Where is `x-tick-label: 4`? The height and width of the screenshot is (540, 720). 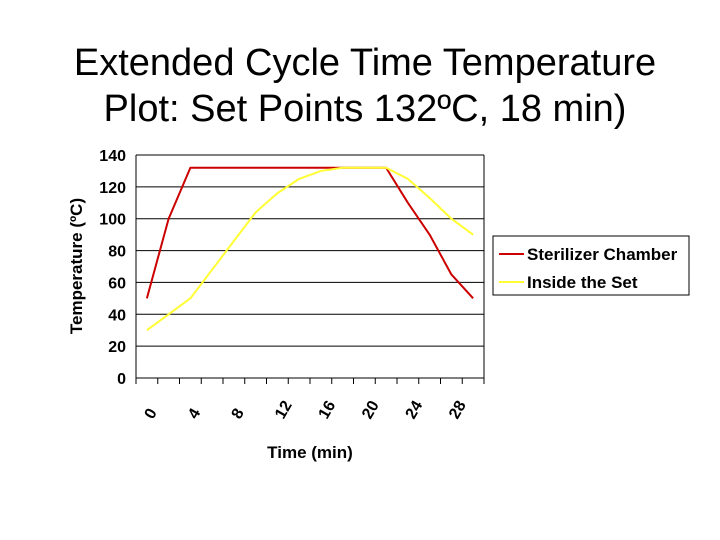 x-tick-label: 4 is located at coordinates (194, 414).